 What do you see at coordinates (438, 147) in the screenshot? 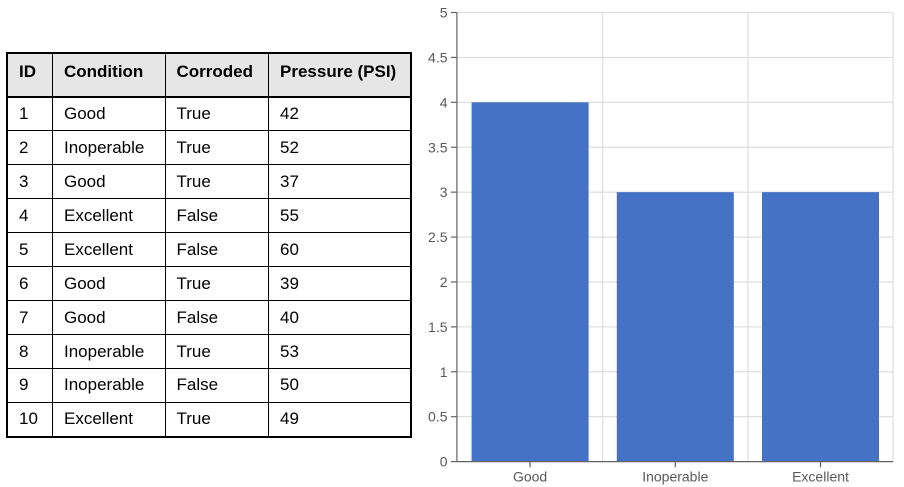
I see `y-axis-label: 3.5` at bounding box center [438, 147].